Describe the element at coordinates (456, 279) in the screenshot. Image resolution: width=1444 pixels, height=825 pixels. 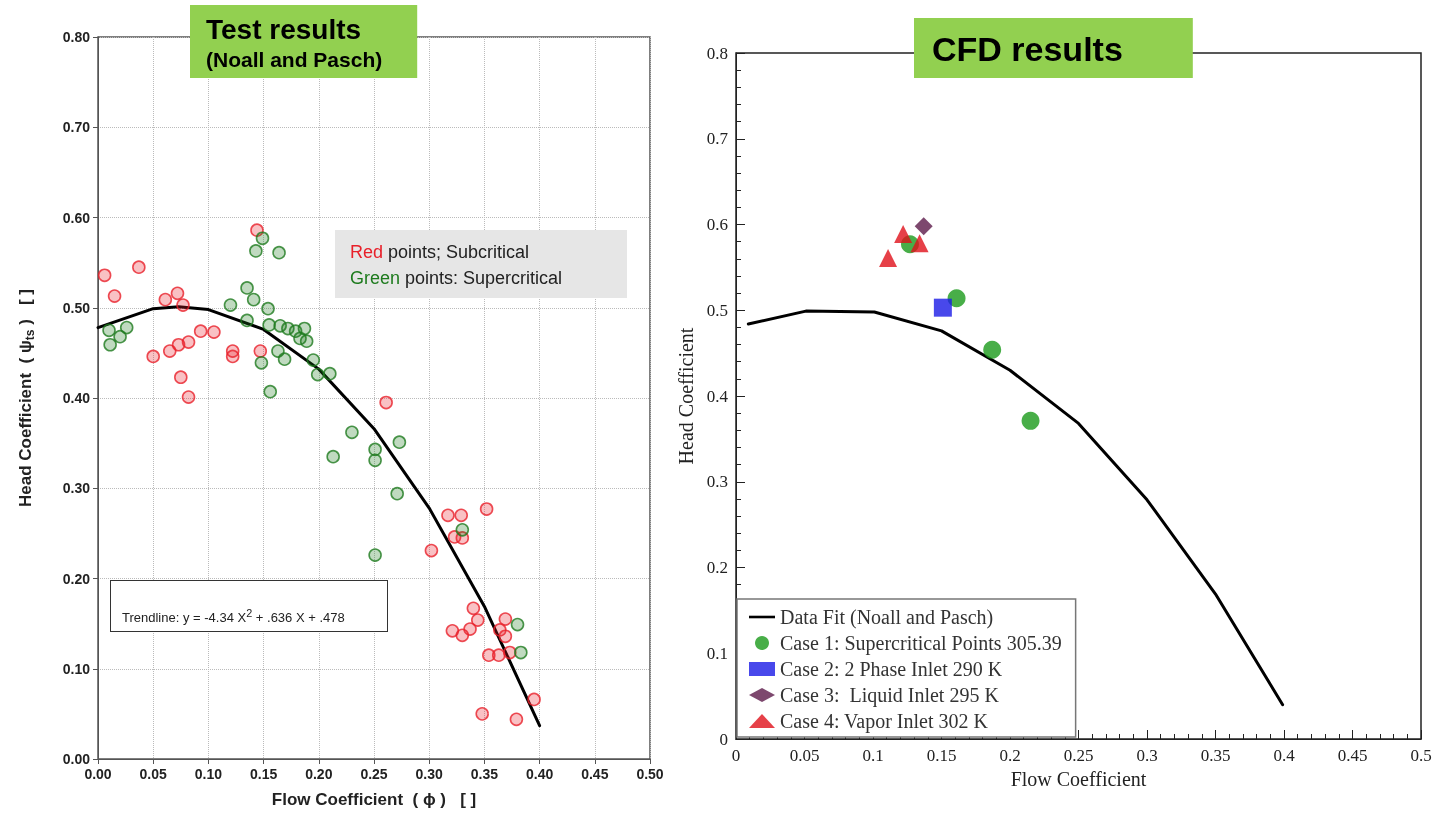
I see `annotation: Green points: Supercritical` at that location.